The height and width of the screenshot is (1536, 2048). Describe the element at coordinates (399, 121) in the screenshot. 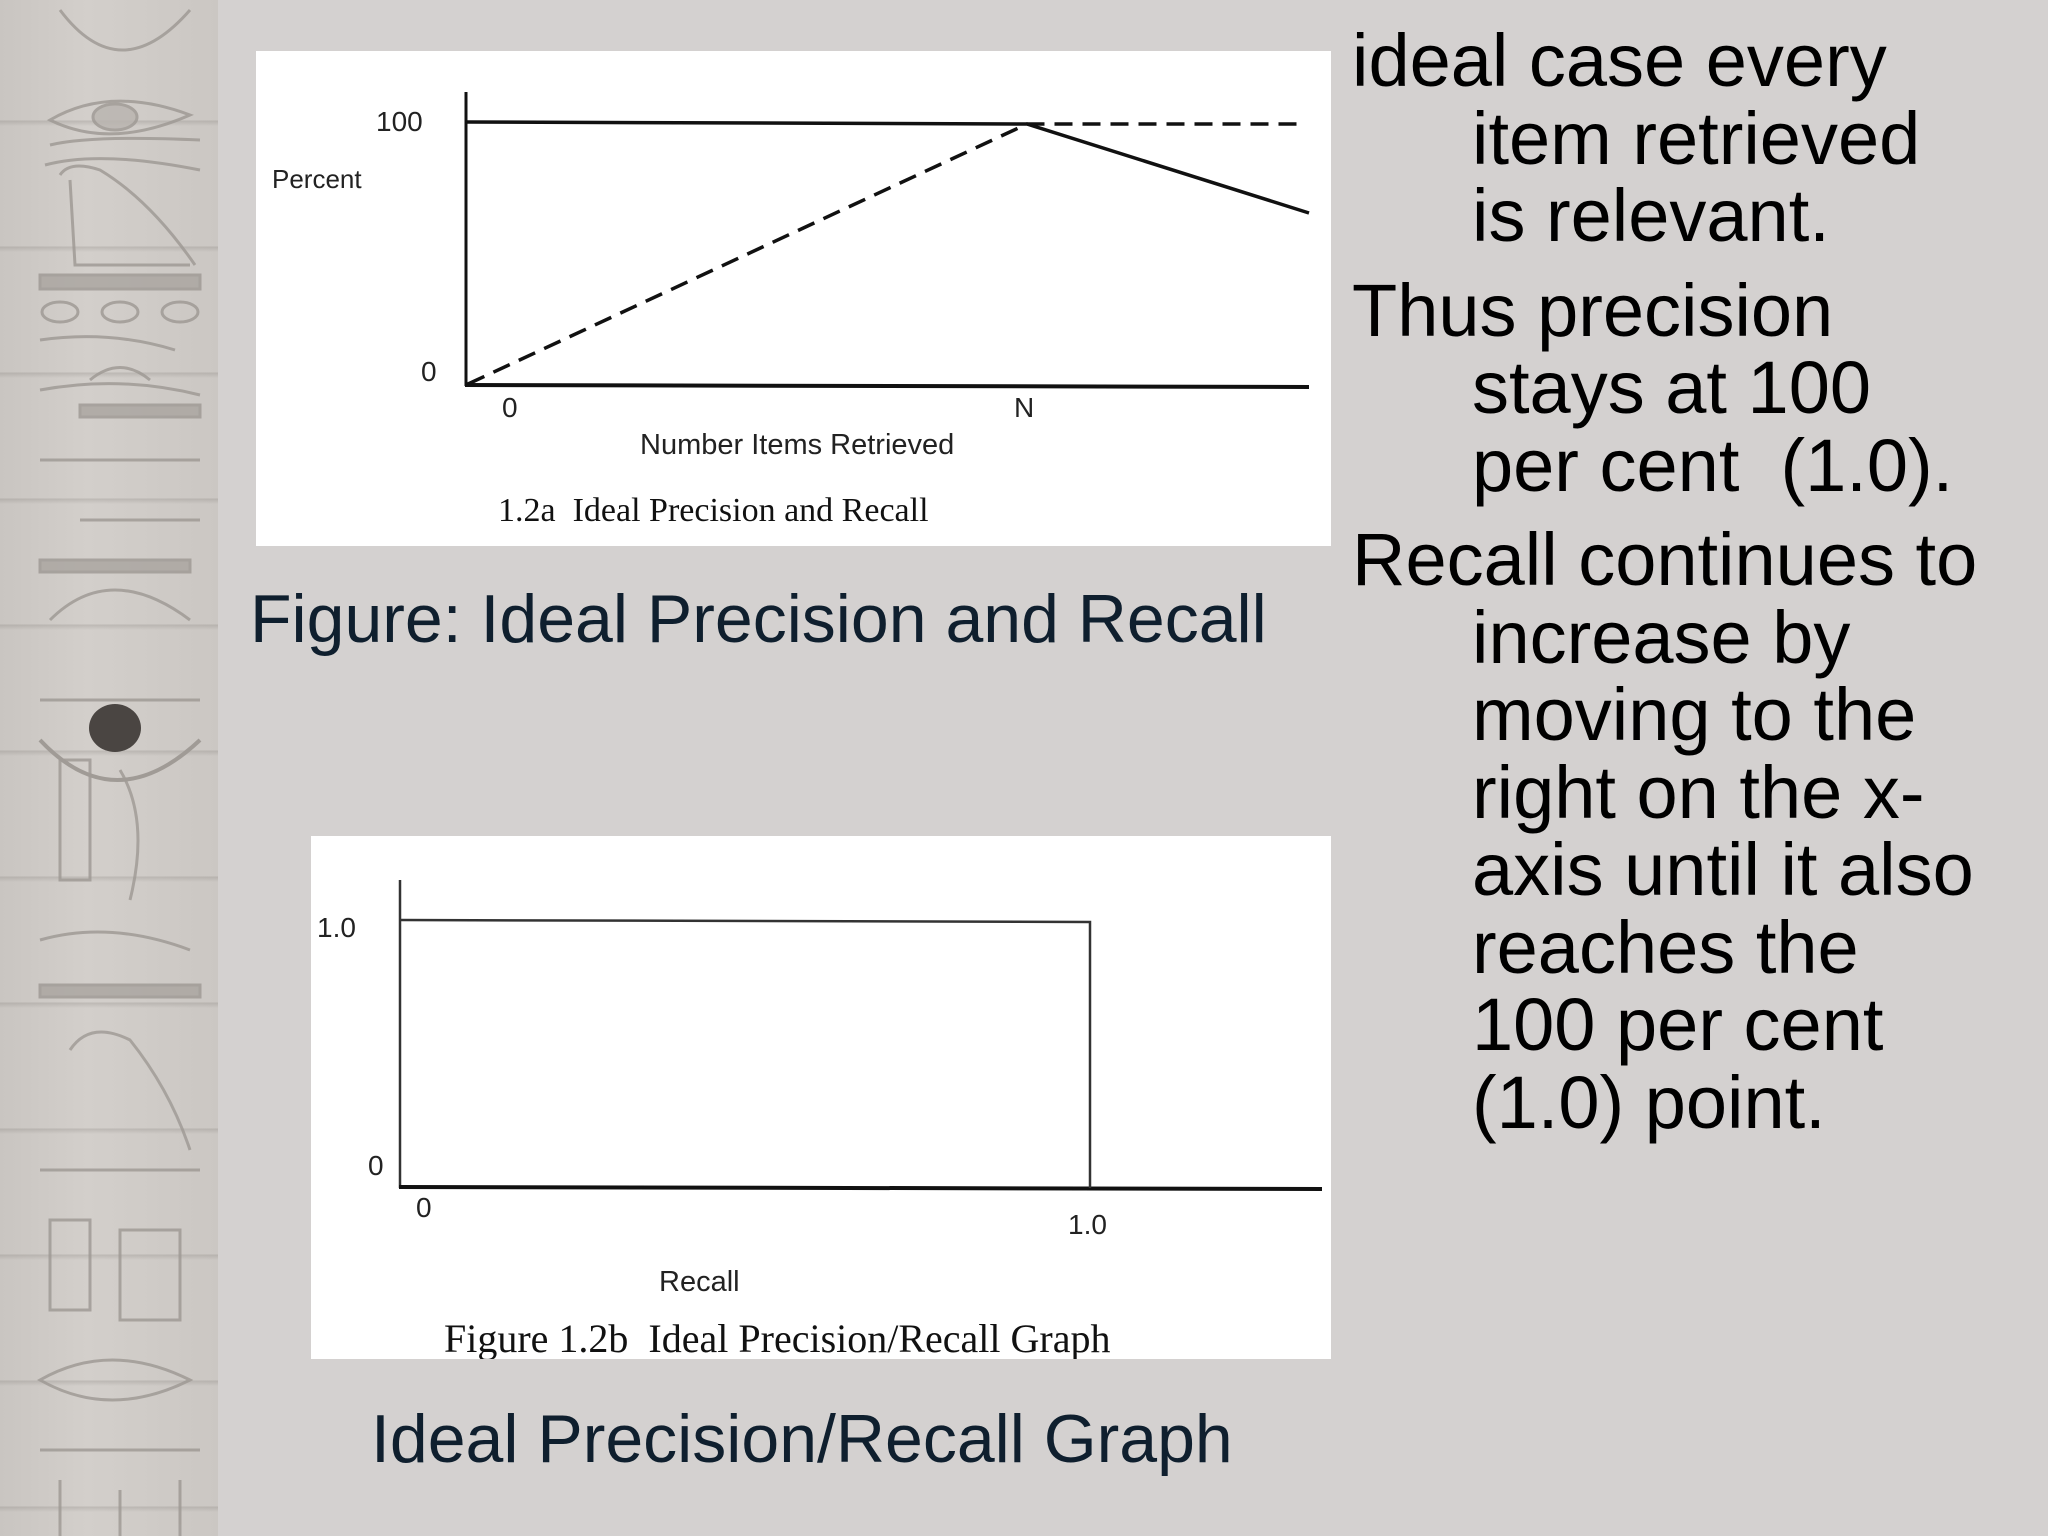

I see `y-tick-100: 100` at that location.